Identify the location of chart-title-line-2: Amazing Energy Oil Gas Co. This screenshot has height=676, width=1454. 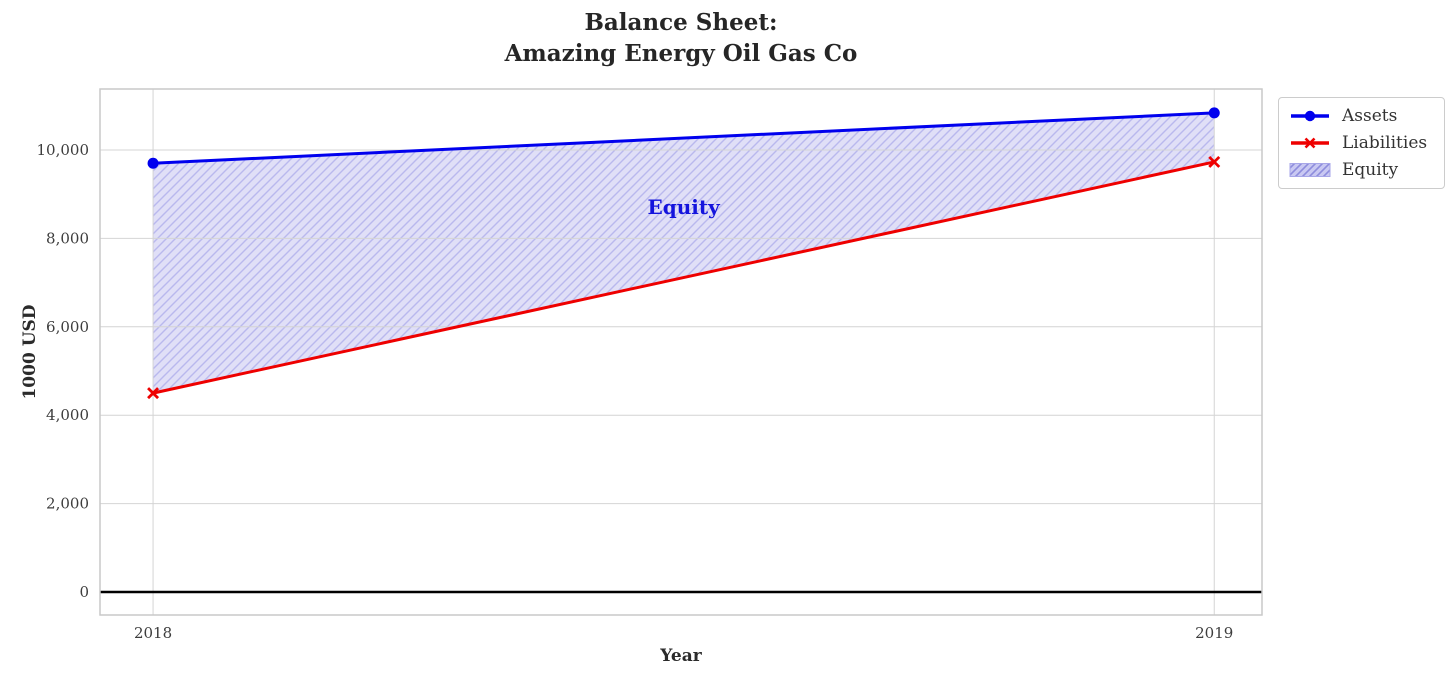
(681, 53).